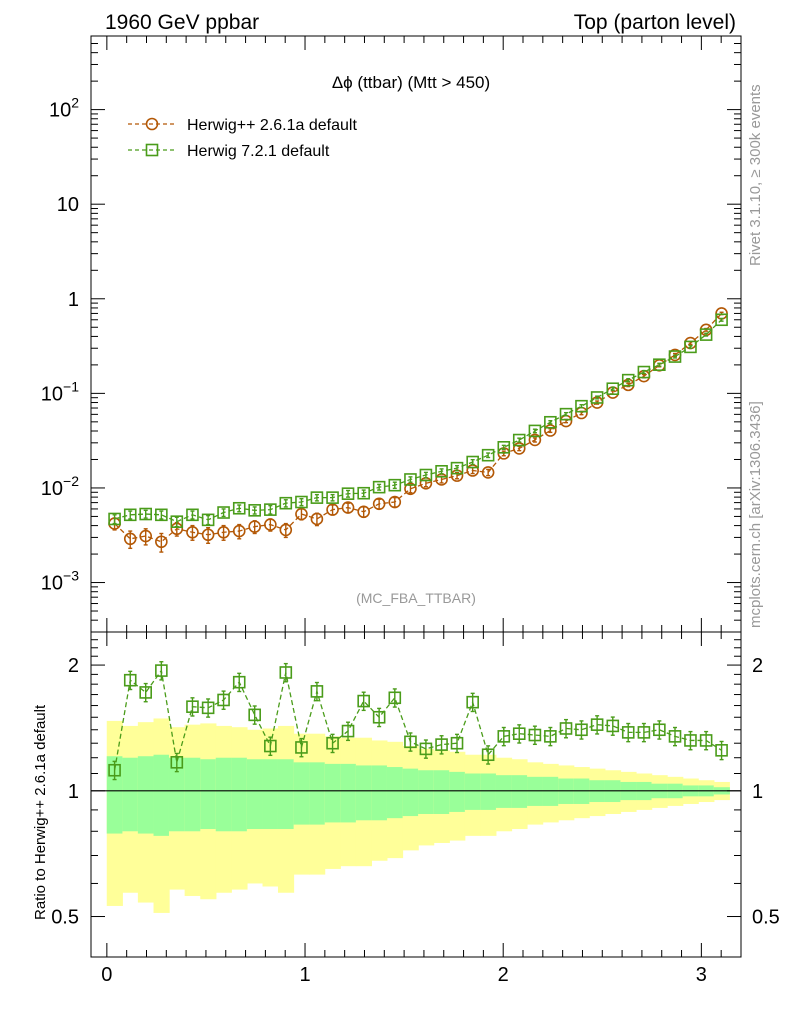  What do you see at coordinates (701, 975) in the screenshot?
I see `x-tick-label: 3` at bounding box center [701, 975].